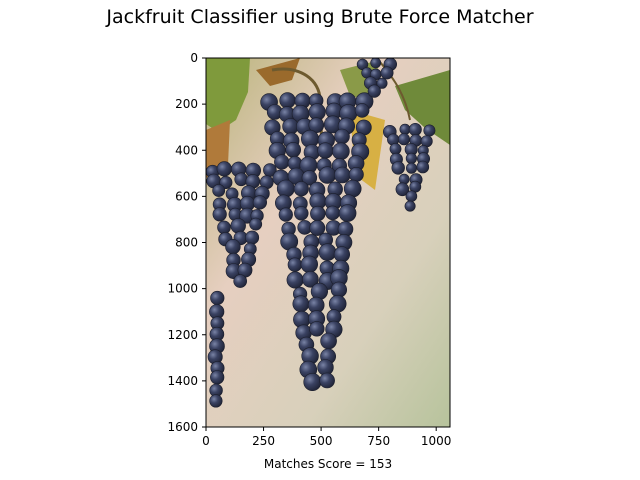 This screenshot has width=640, height=480. I want to click on y-tick-label: 600, so click(186, 196).